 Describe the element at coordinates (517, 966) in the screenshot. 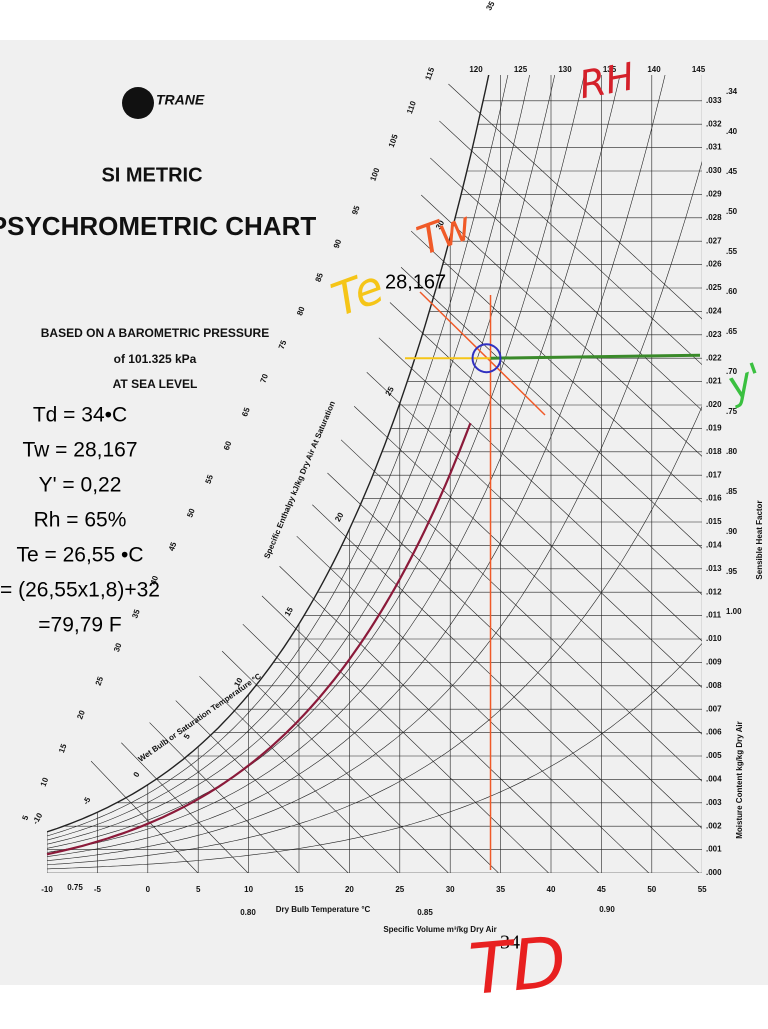

I see `td-label: TD` at that location.